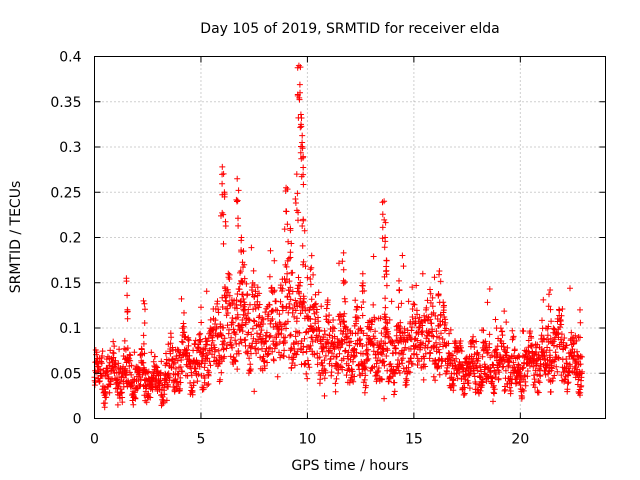  I want to click on x-tick-label: 20, so click(520, 440).